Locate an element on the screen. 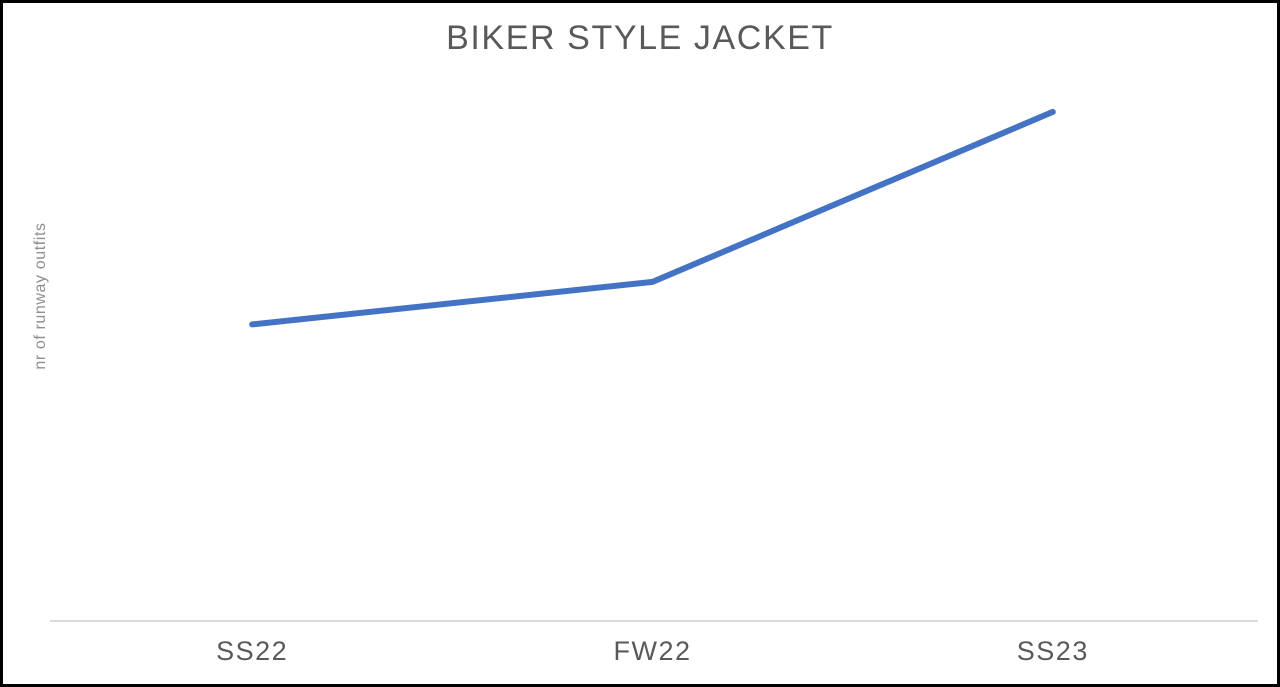 This screenshot has height=687, width=1280. x-axis-line is located at coordinates (654, 621).